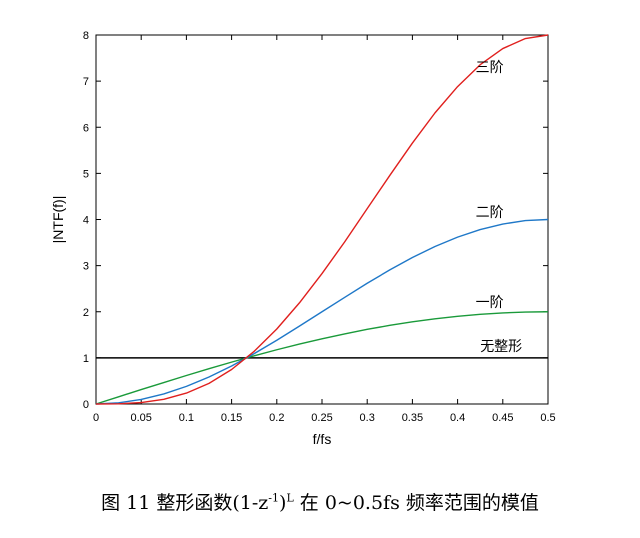 This screenshot has width=640, height=538. Describe the element at coordinates (186, 418) in the screenshot. I see `x-tick-label: 0.1` at that location.